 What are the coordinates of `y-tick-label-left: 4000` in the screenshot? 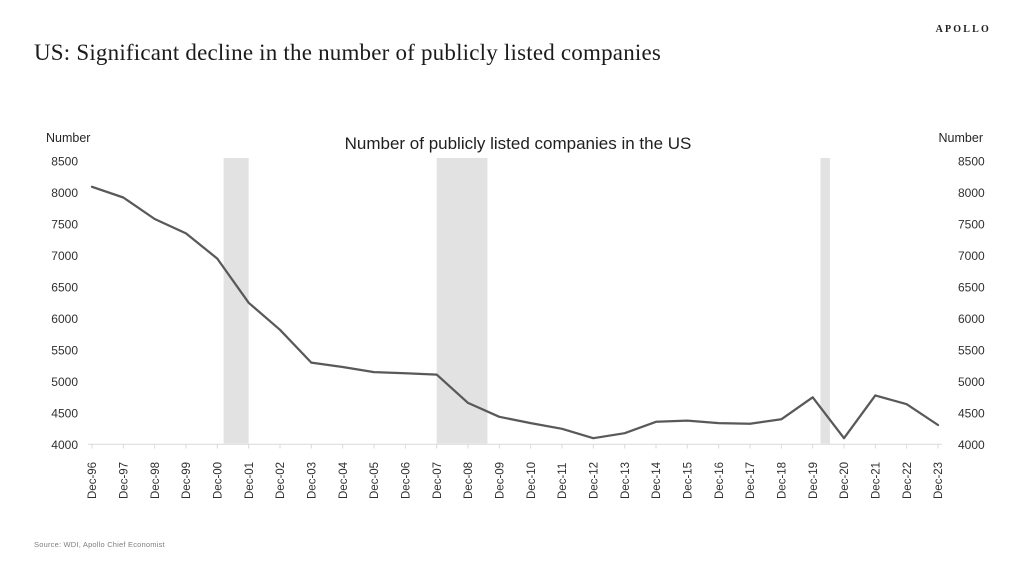 It's located at (64, 445).